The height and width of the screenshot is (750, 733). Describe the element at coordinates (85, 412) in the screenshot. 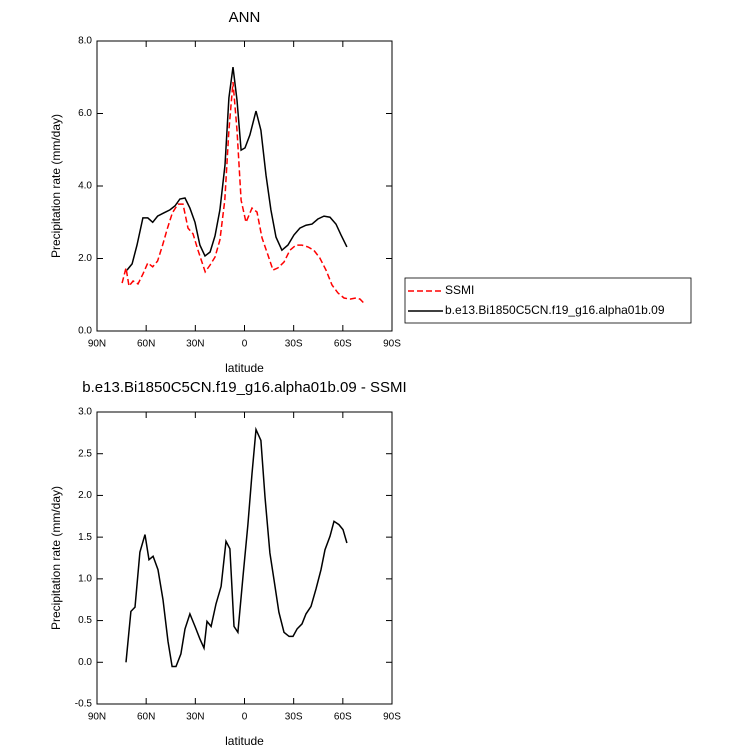

I see `y-tick-label: 3.0` at that location.